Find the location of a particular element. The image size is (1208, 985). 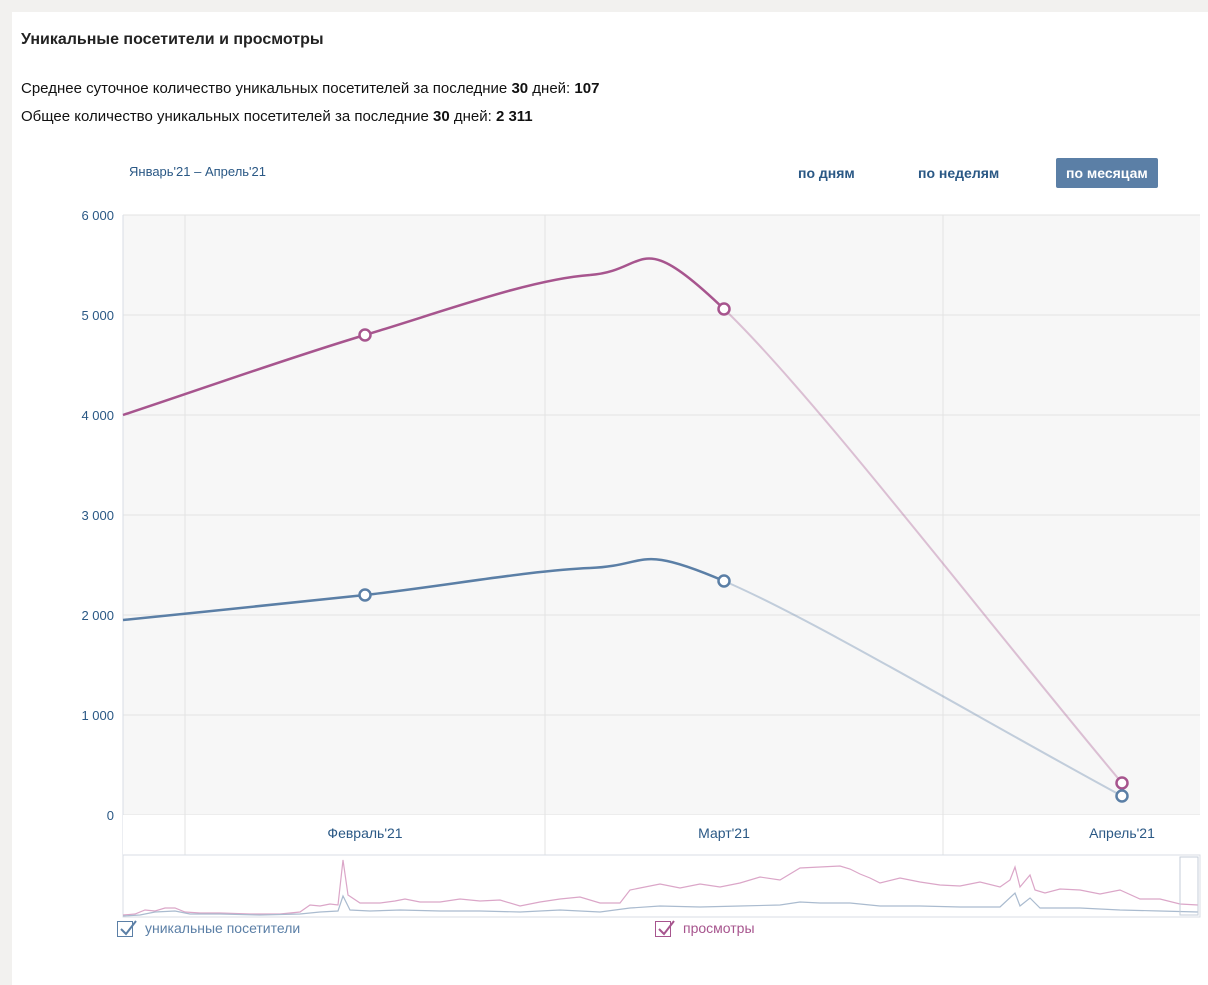

x-axis: Февраль'21 Март'21 Апрель'21 is located at coordinates (741, 833).